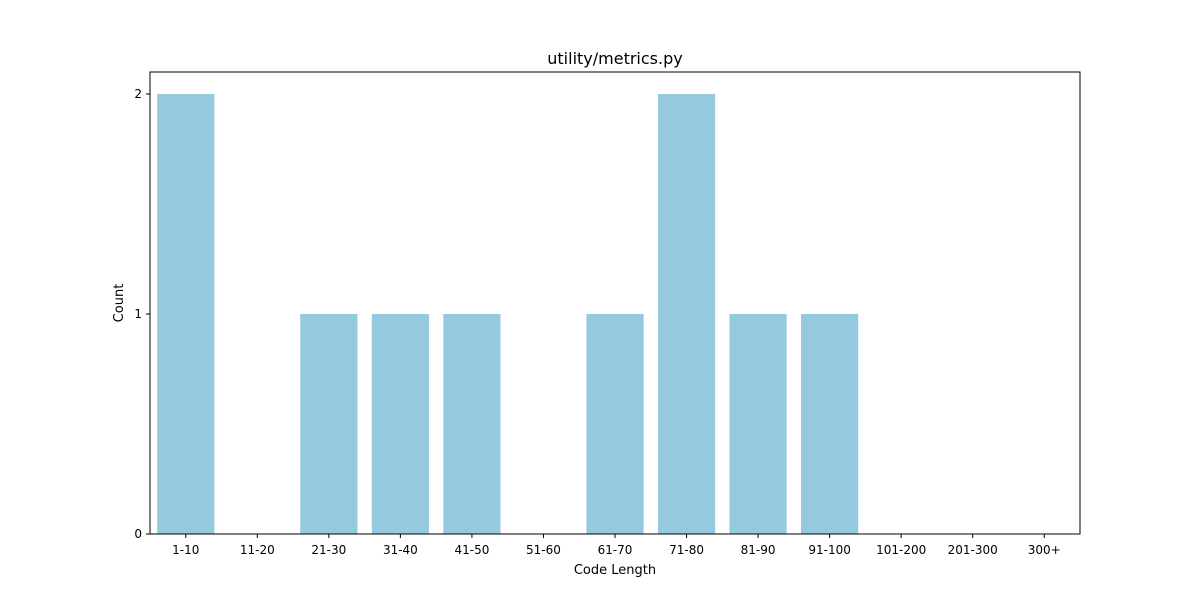 This screenshot has width=1200, height=604. I want to click on x-tick-label: 1-10, so click(185, 550).